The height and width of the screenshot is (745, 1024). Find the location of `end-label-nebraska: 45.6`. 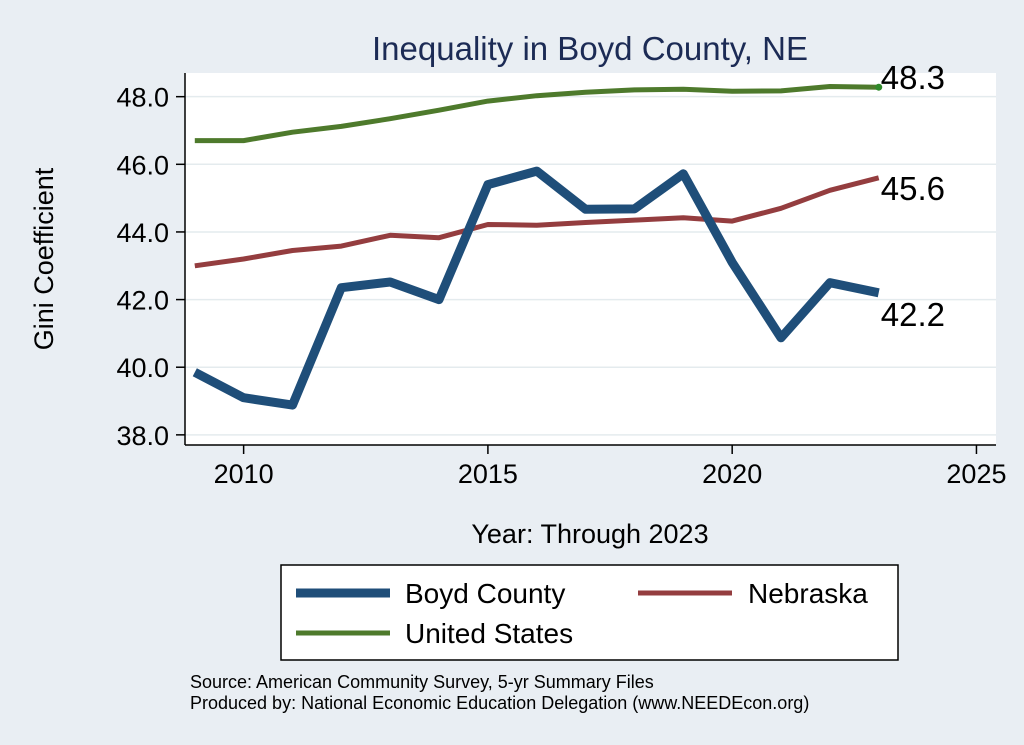

end-label-nebraska: 45.6 is located at coordinates (913, 188).